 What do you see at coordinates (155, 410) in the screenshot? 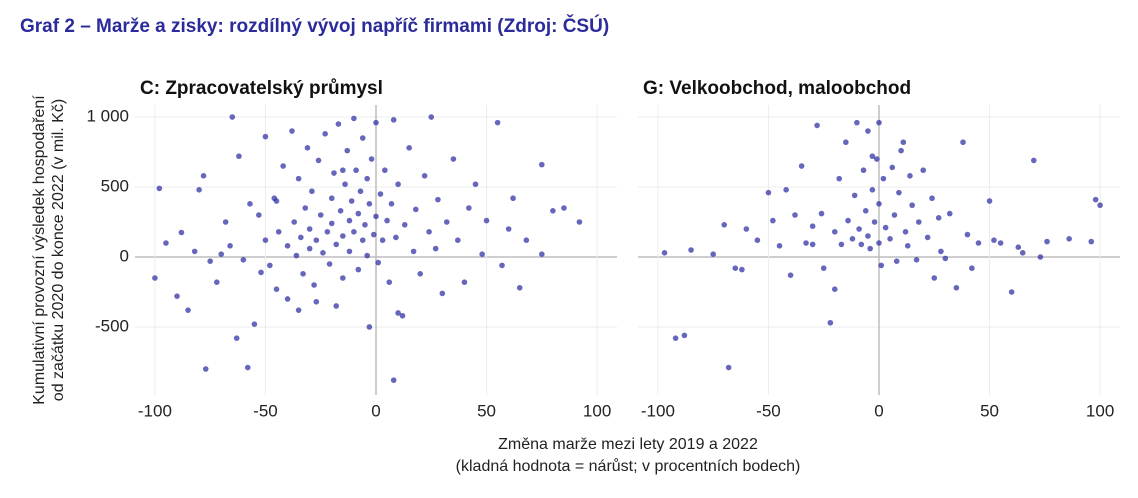
I see `x-tick-label: -100` at bounding box center [155, 410].